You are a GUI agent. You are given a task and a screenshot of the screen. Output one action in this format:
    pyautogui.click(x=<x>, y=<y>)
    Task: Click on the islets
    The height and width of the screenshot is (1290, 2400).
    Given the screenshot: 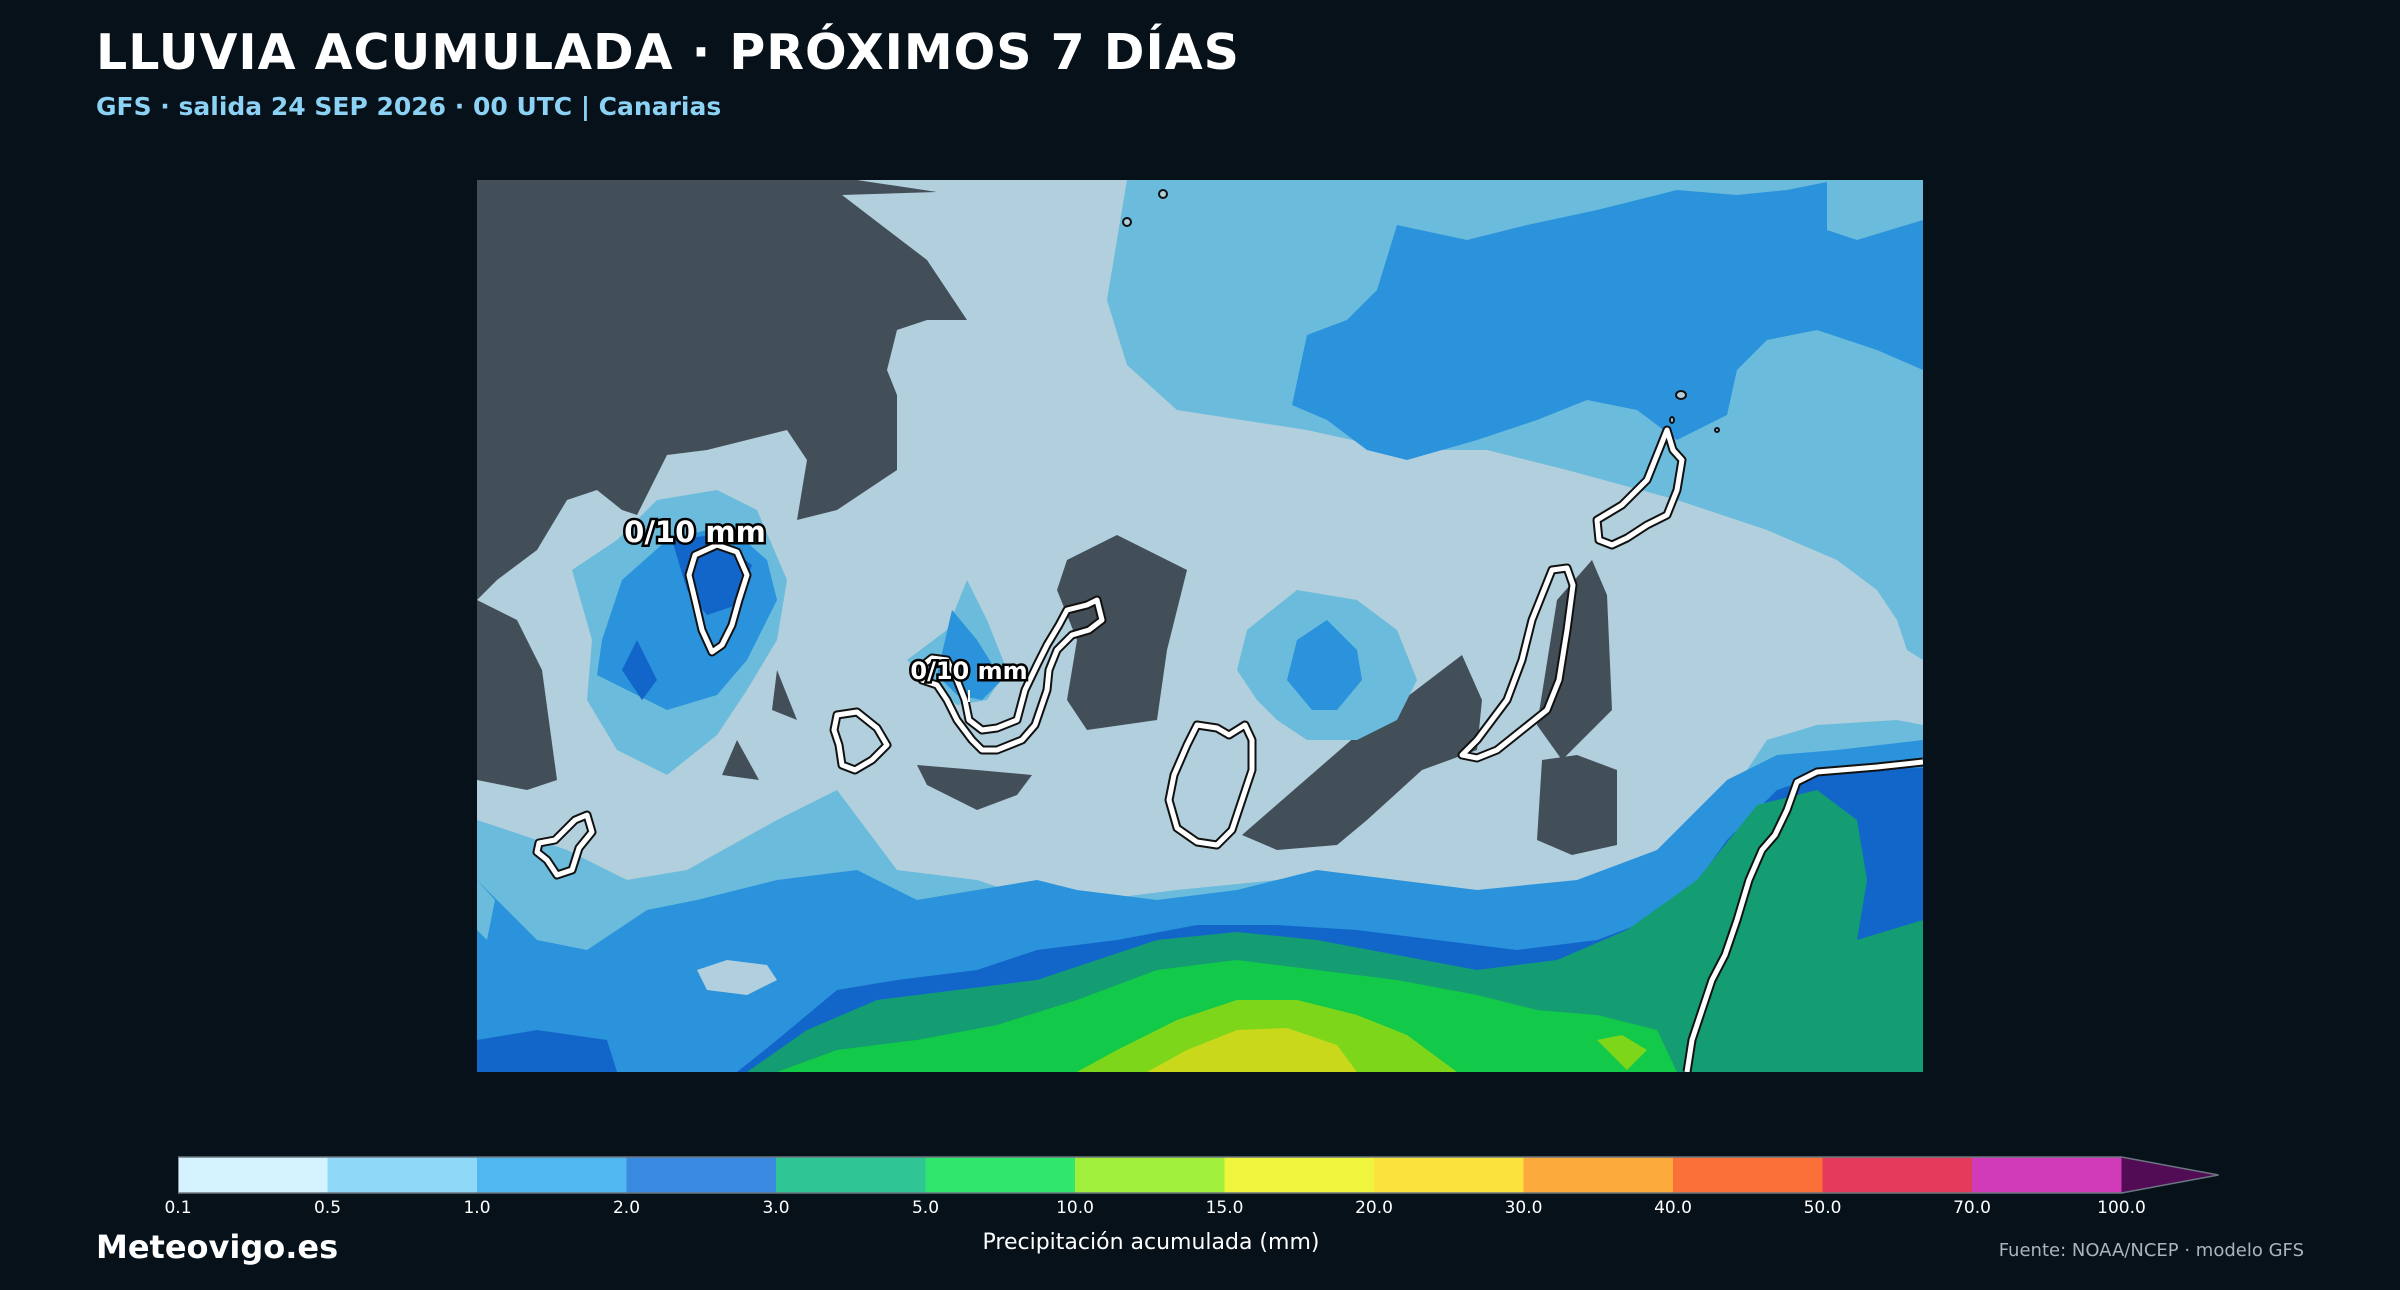 What is the action you would take?
    pyautogui.click(x=1421, y=311)
    